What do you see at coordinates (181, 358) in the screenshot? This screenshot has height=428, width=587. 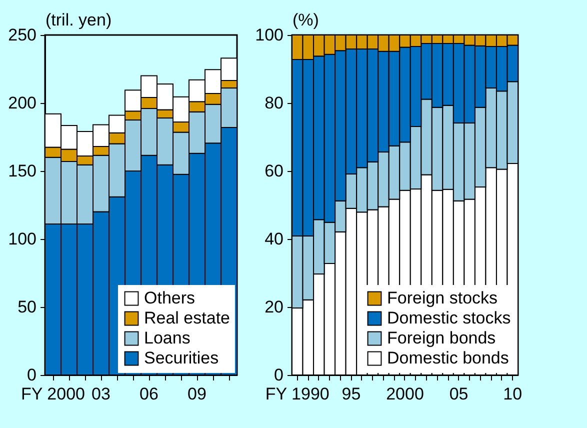 I see `legend-label: Securities` at bounding box center [181, 358].